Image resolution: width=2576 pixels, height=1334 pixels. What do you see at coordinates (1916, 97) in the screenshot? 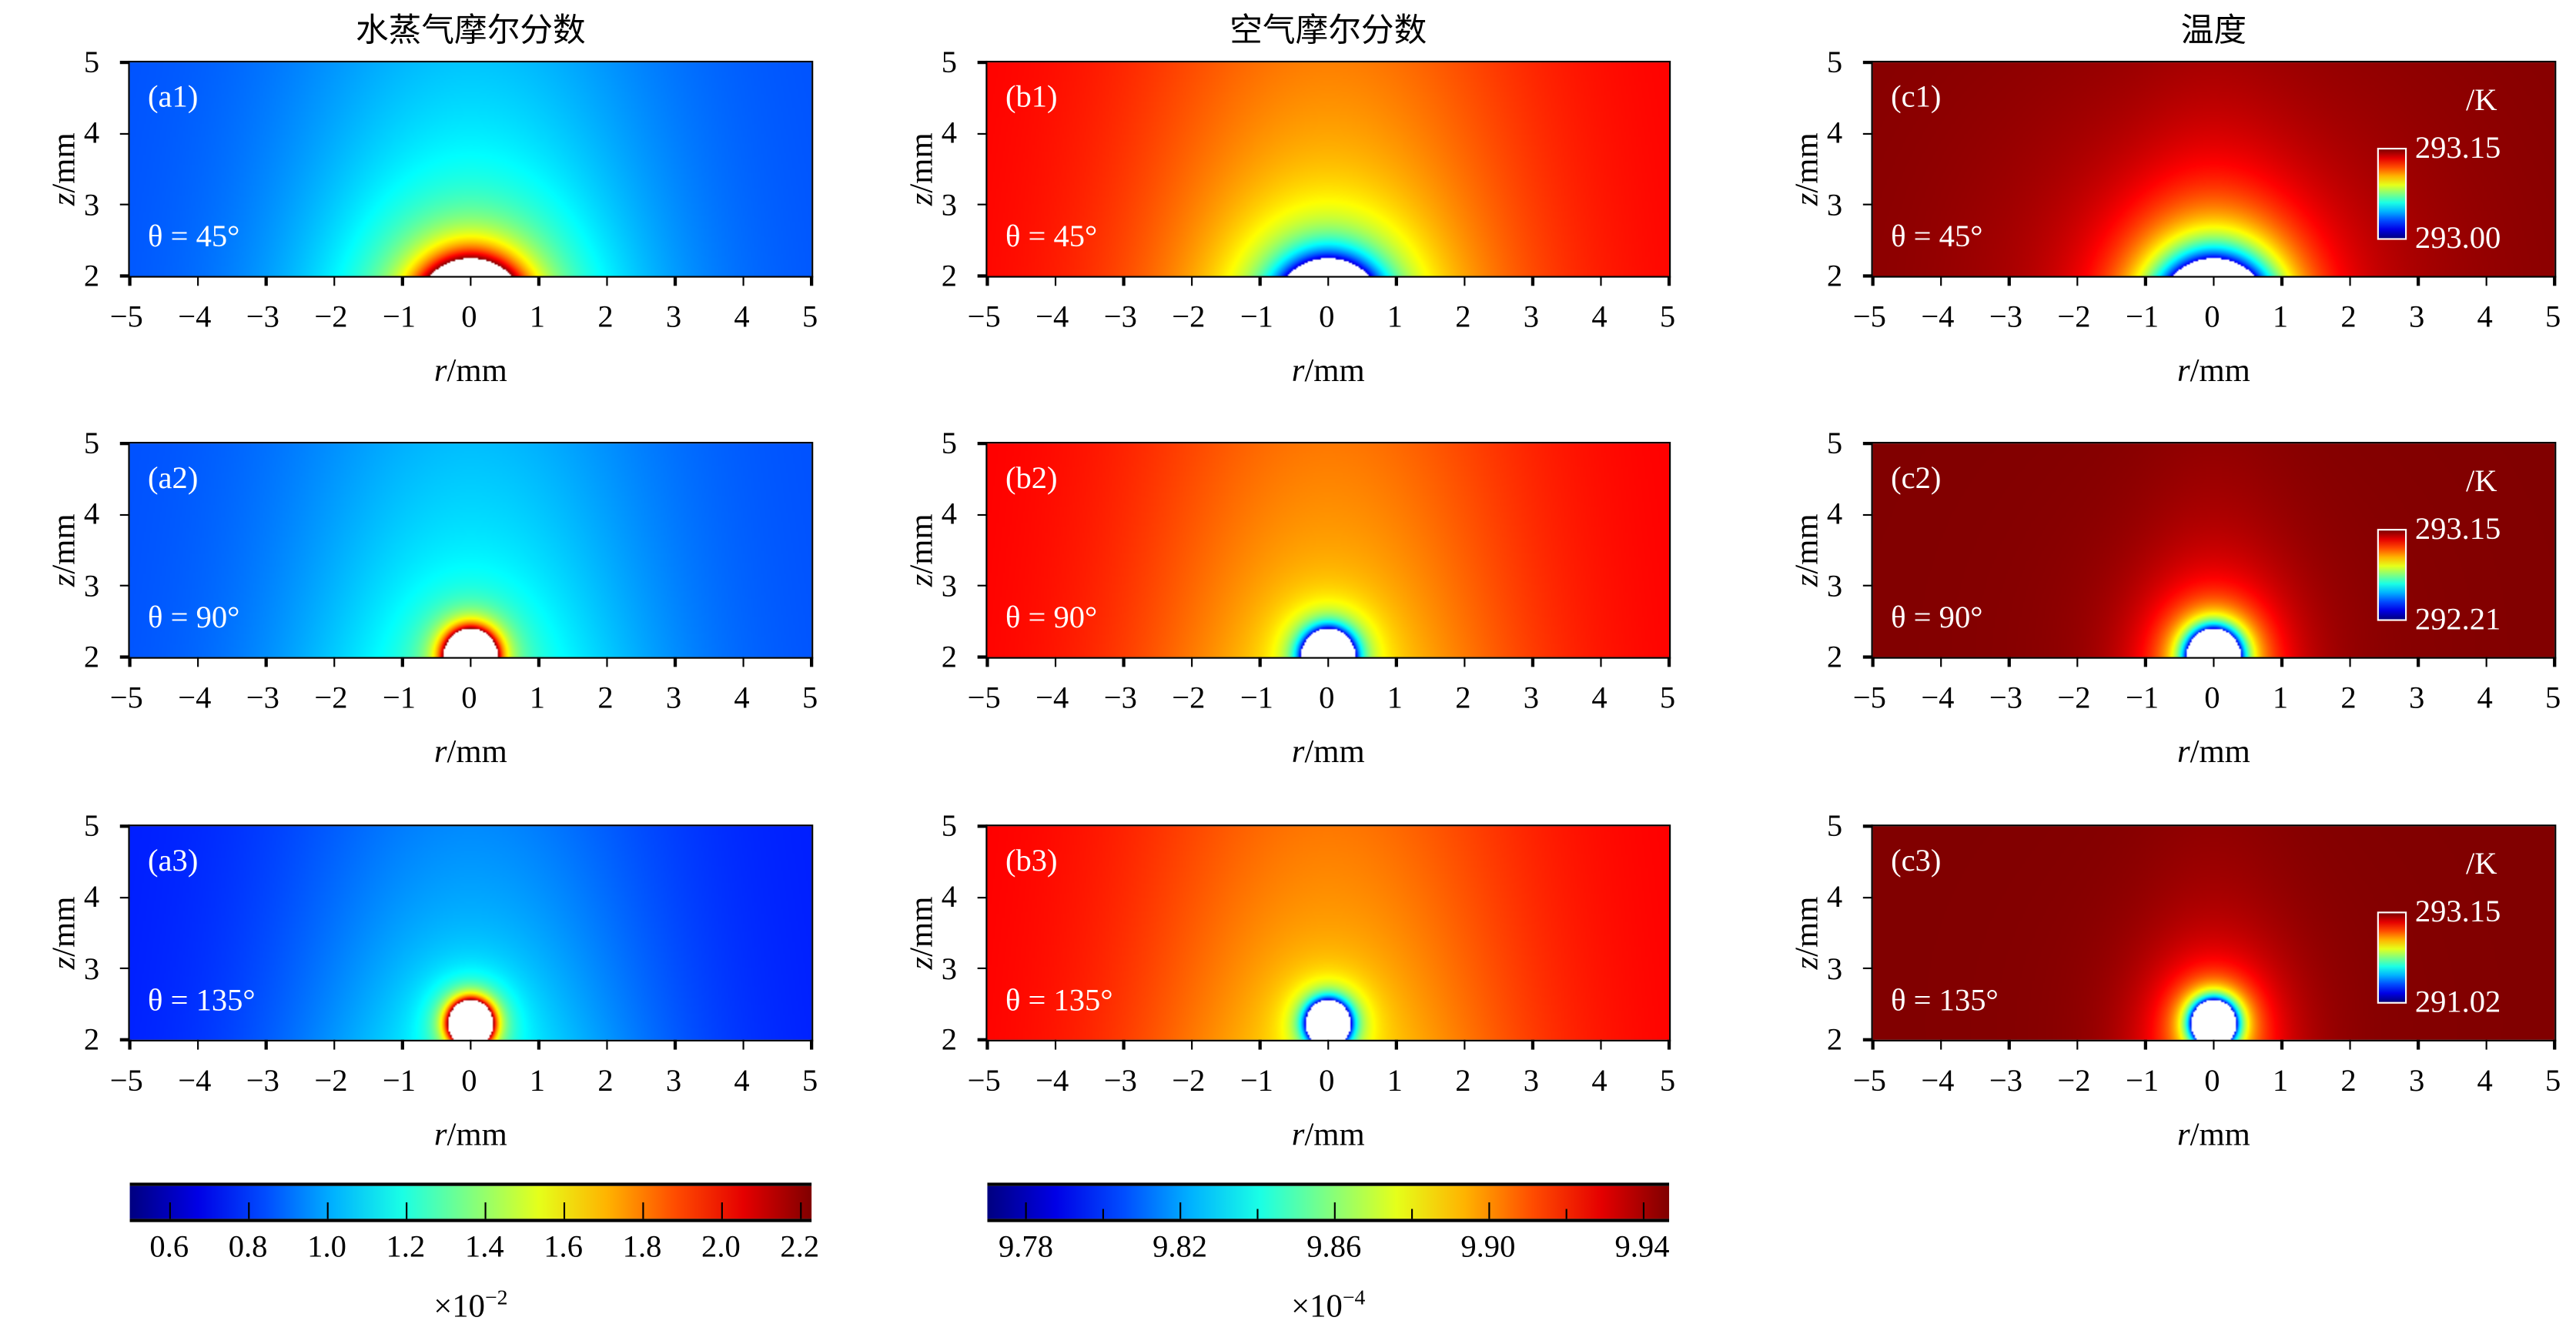
I see `panel-label: (c1)` at bounding box center [1916, 97].